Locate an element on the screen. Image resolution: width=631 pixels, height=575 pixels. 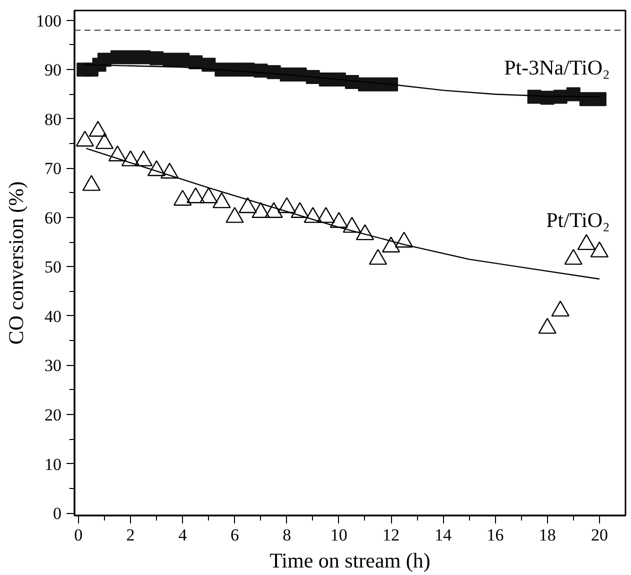
x-tick-label: 12 is located at coordinates (391, 535).